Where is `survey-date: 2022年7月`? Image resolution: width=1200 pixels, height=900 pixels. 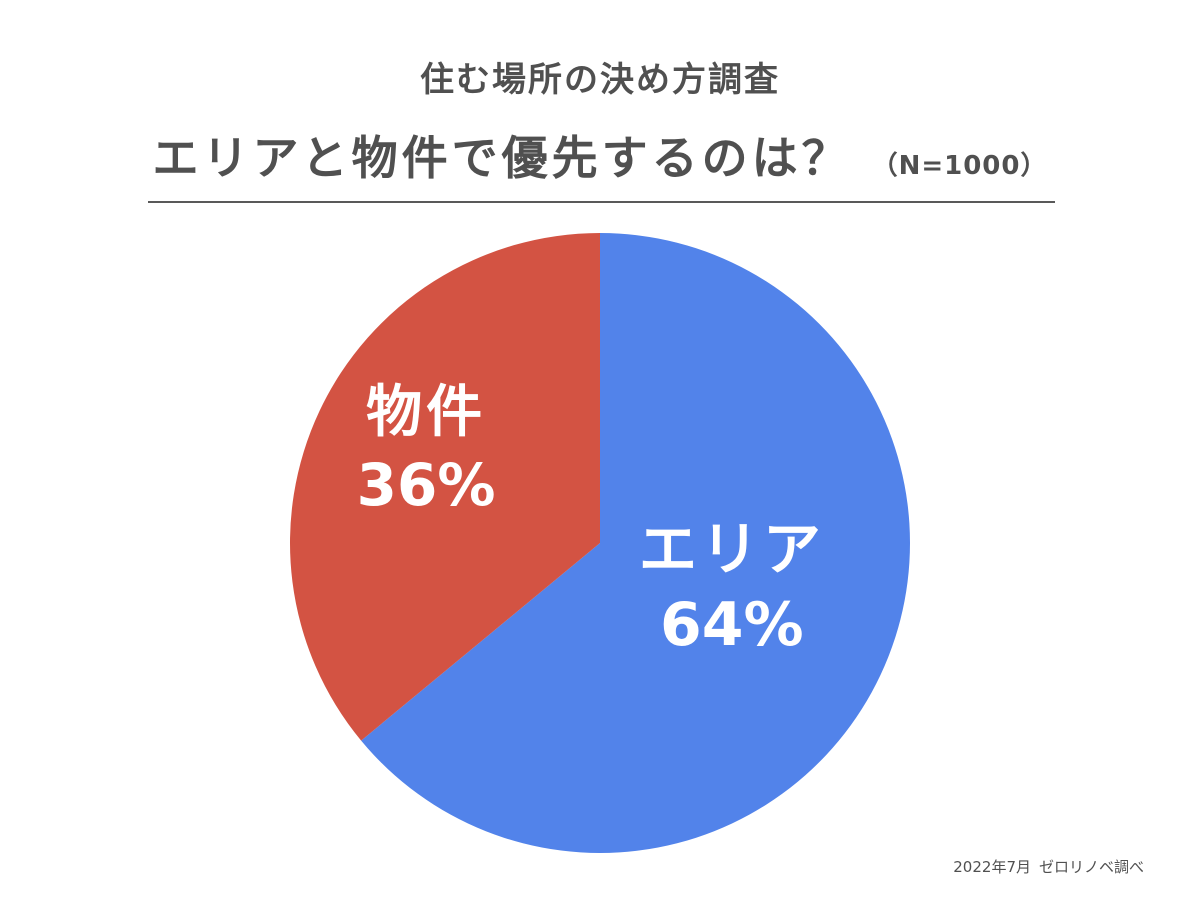 survey-date: 2022年7月 is located at coordinates (992, 867).